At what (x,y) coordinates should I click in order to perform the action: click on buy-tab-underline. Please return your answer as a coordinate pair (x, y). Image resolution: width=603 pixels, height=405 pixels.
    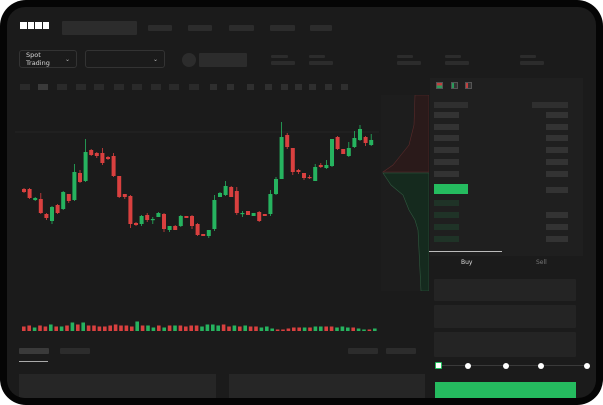
    Looking at the image, I should click on (465, 251).